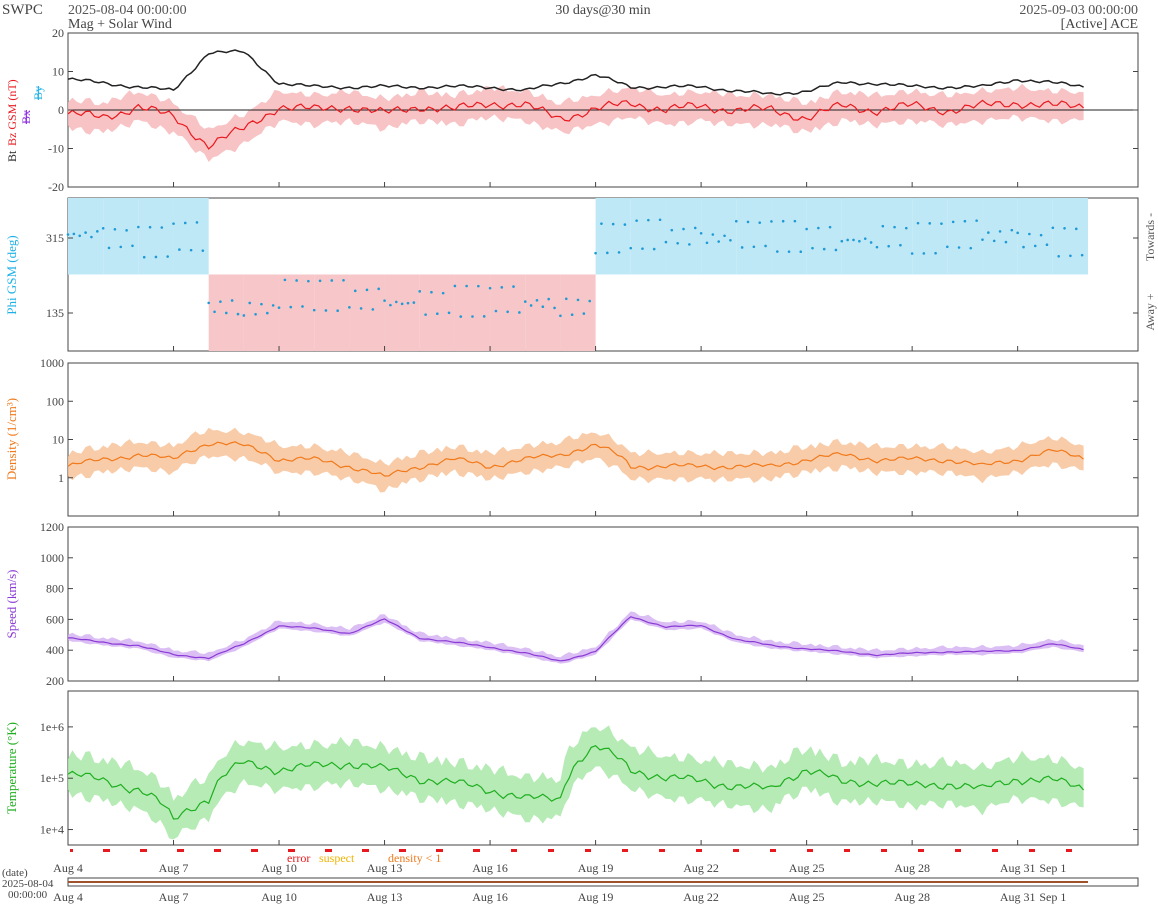  I want to click on bx-by-labels: Bx By, so click(32, 105).